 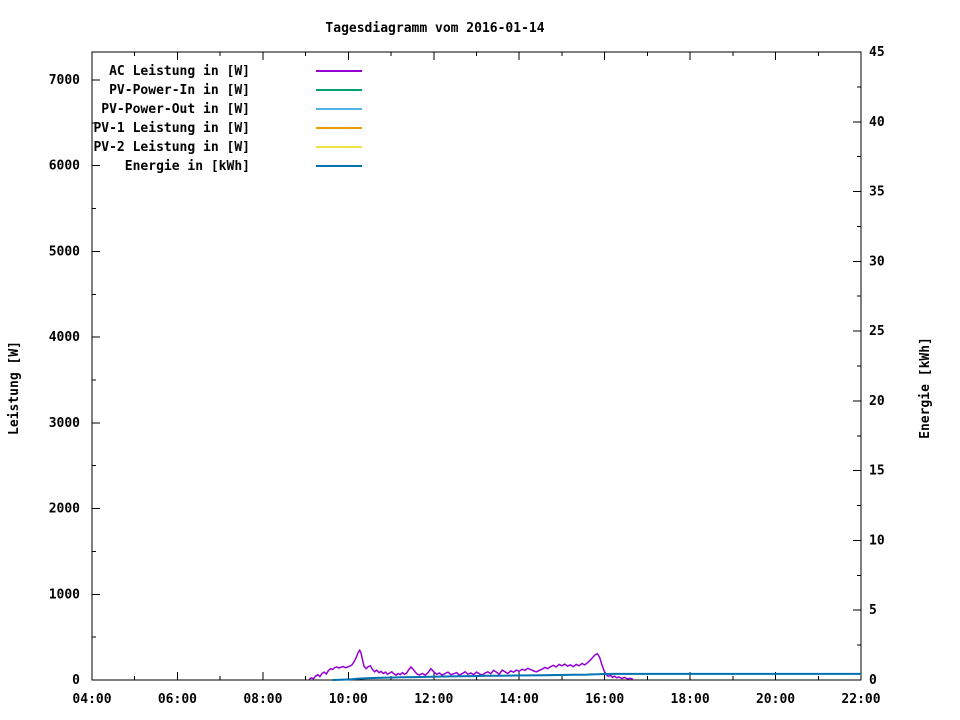 I want to click on y-right-tick-label: 35, so click(x=877, y=192).